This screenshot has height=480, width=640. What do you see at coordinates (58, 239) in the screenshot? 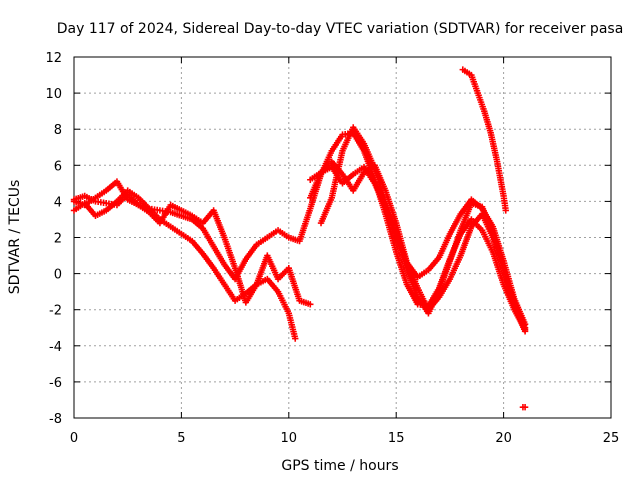
I see `y-tick-label: 2` at bounding box center [58, 239].